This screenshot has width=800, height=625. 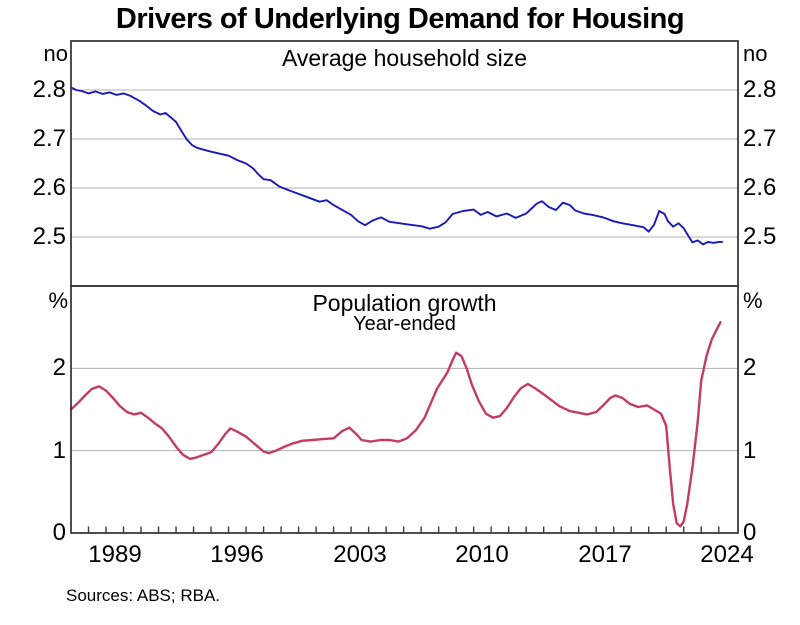 What do you see at coordinates (750, 532) in the screenshot?
I see `y-axis-label-right: 0` at bounding box center [750, 532].